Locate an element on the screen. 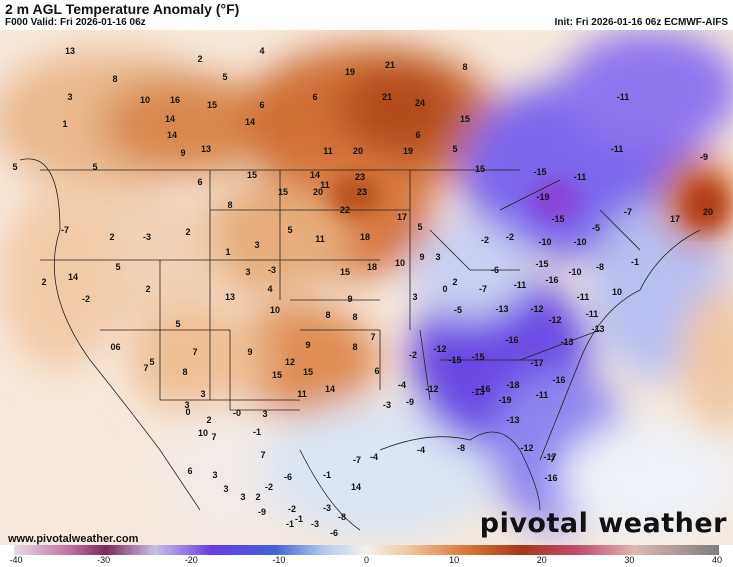 This screenshot has height=567, width=733. colorbar-tick: 10 is located at coordinates (454, 560).